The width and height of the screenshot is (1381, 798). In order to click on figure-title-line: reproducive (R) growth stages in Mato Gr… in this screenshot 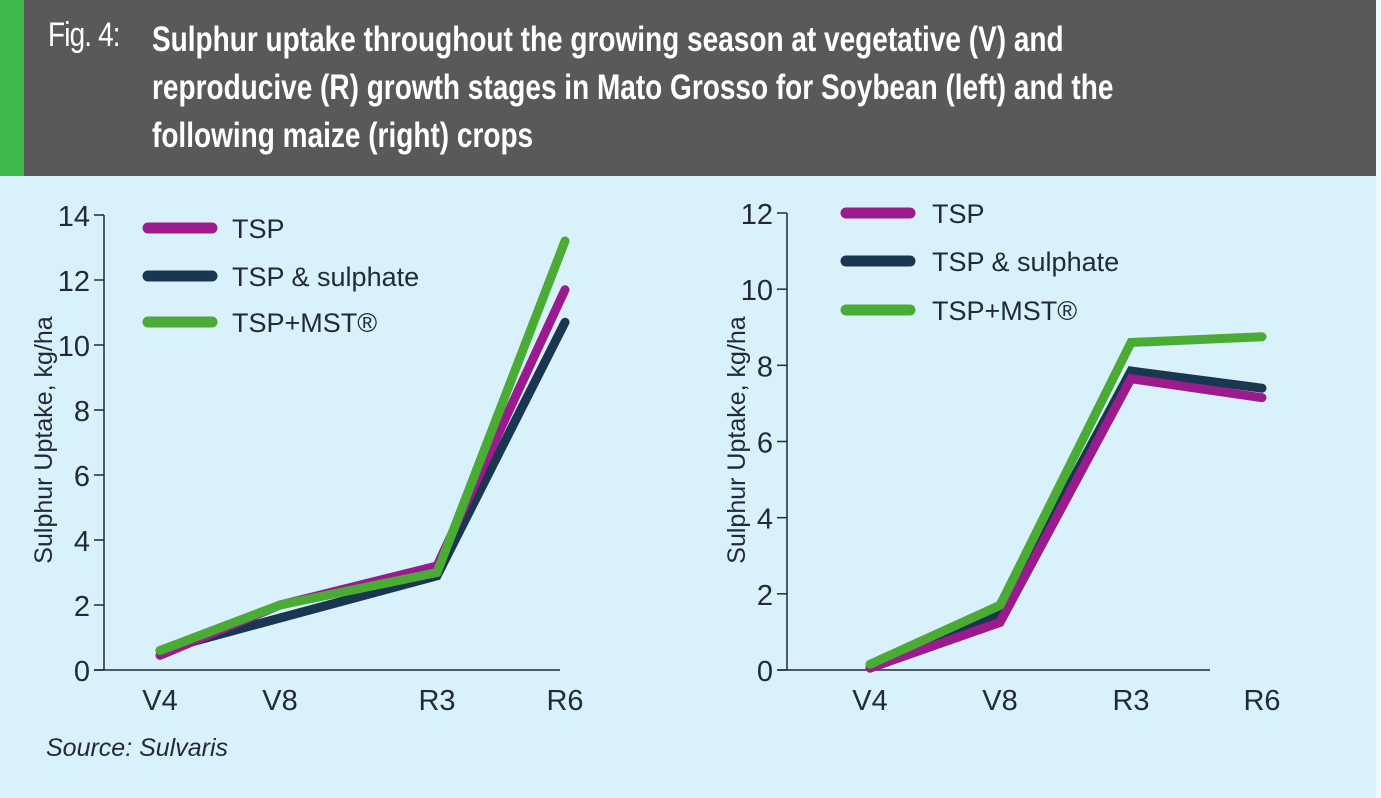, I will do `click(633, 87)`.